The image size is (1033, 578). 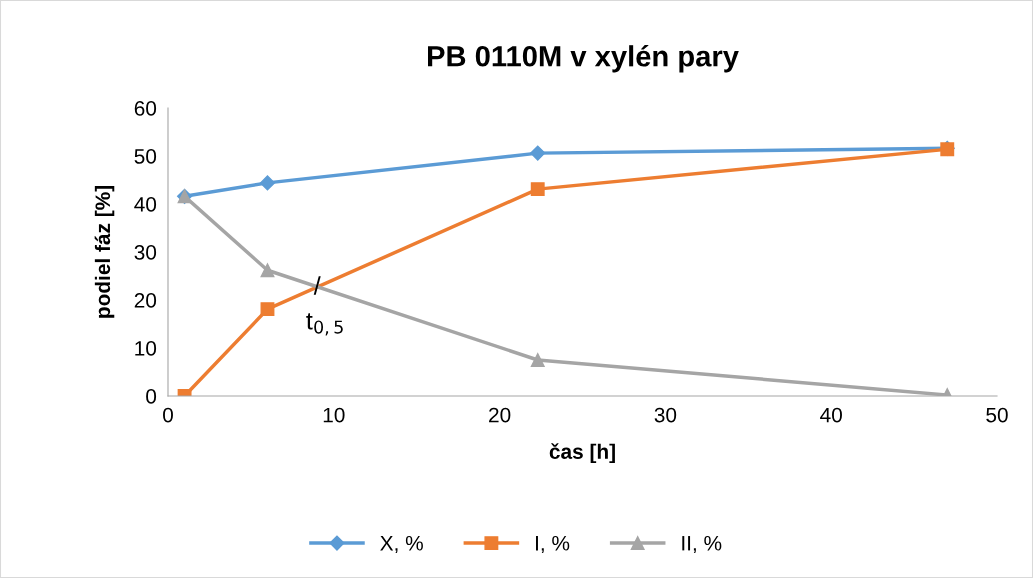 I want to click on y-axis-title: podiel fáz [%], so click(x=104, y=252).